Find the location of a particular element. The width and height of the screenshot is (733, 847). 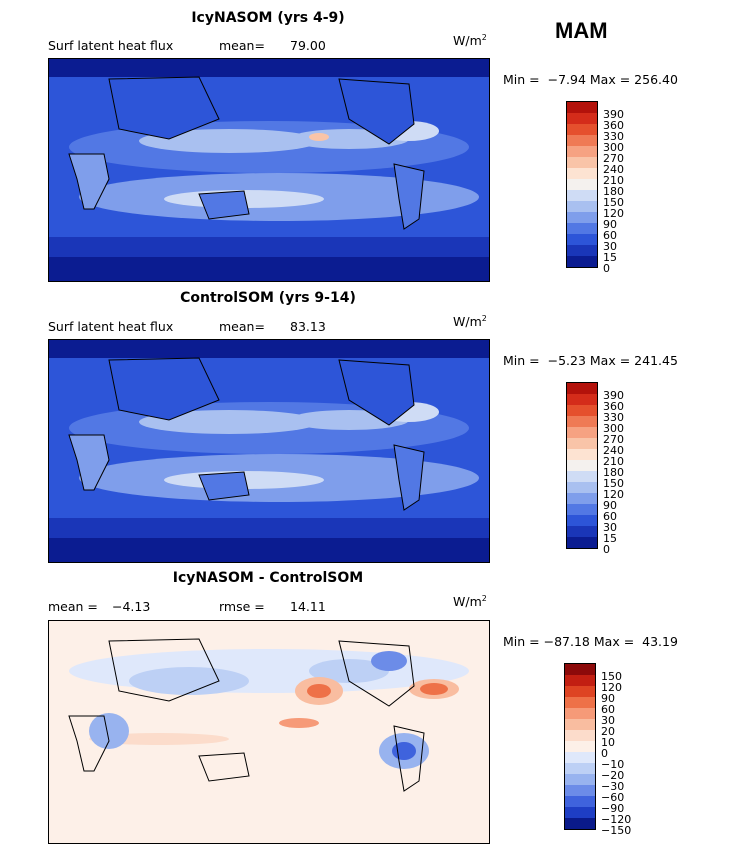

panel1-colorbar-tick: 390 is located at coordinates (613, 114).